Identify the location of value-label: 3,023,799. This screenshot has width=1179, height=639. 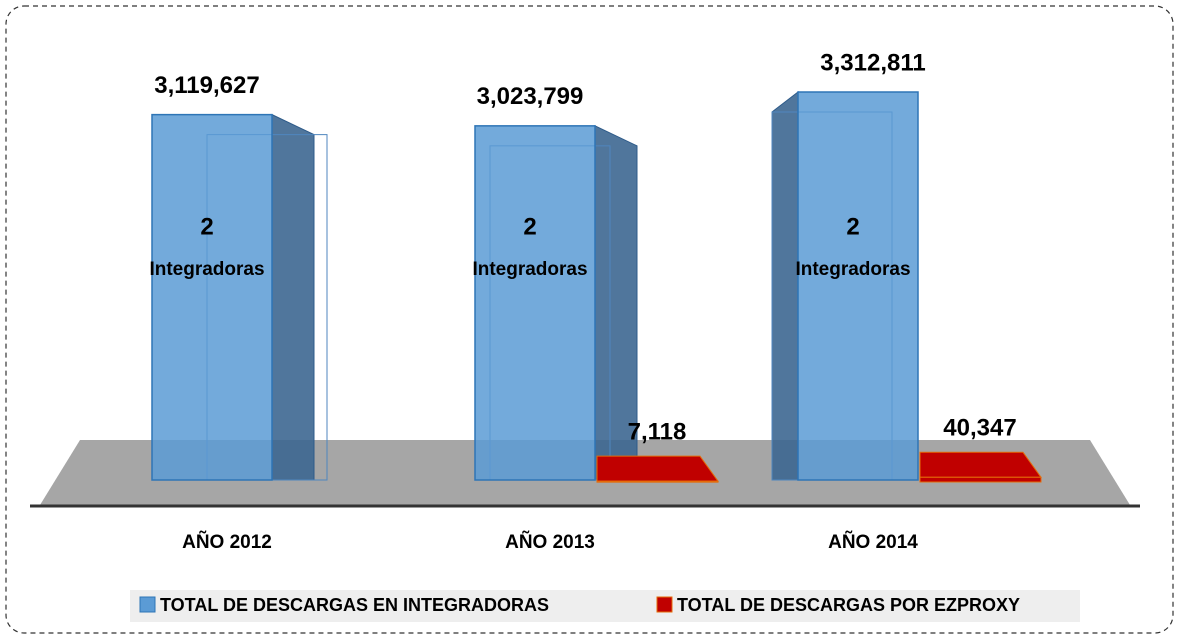
(530, 96).